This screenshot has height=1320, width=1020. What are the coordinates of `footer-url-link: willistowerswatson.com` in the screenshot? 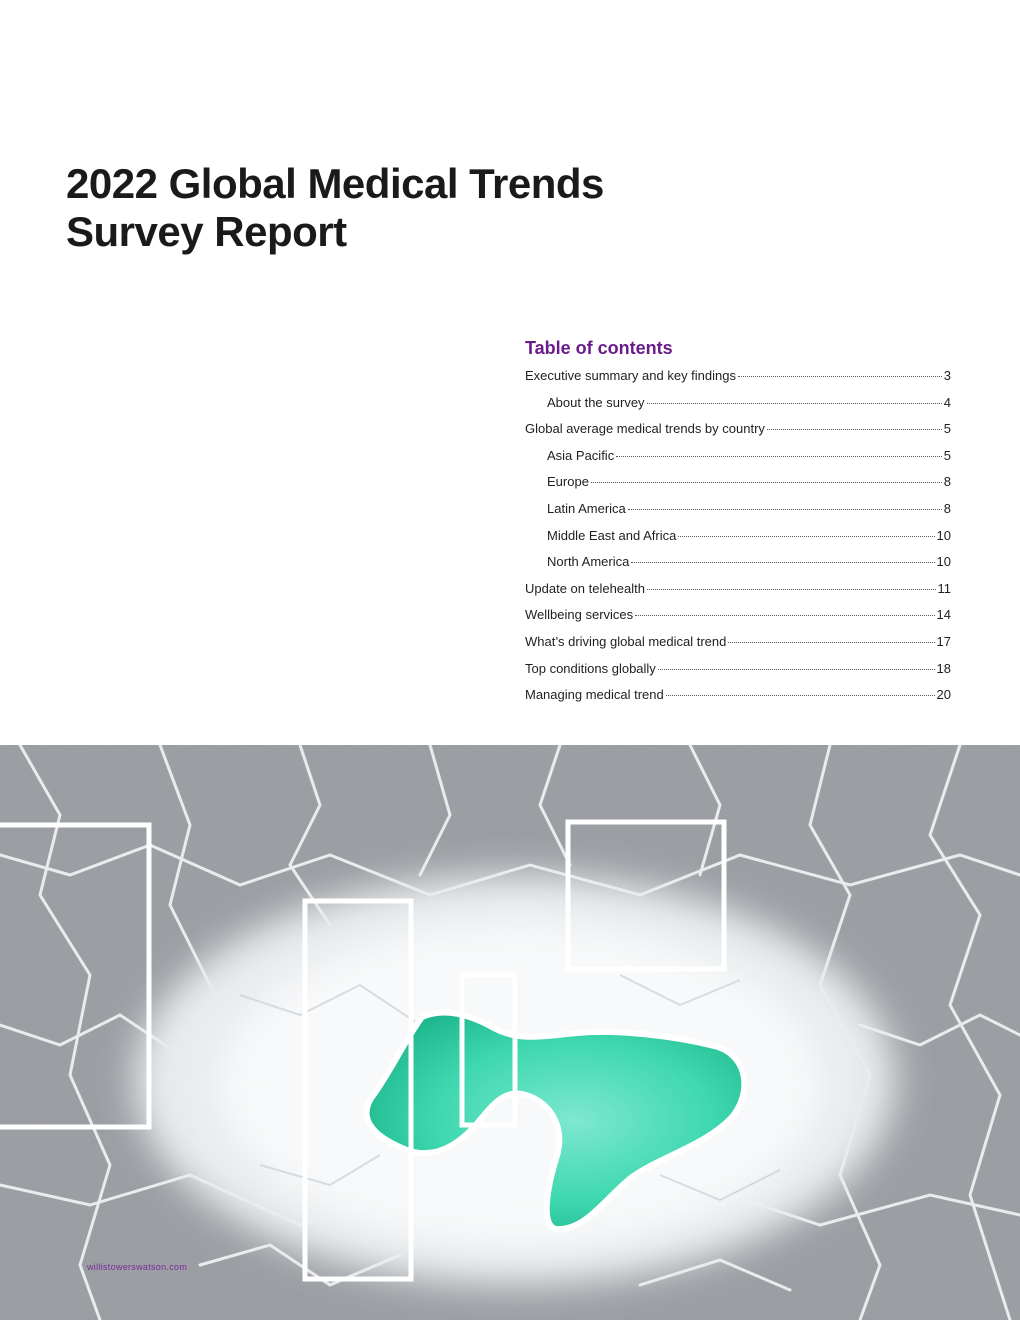 It's located at (137, 1267).